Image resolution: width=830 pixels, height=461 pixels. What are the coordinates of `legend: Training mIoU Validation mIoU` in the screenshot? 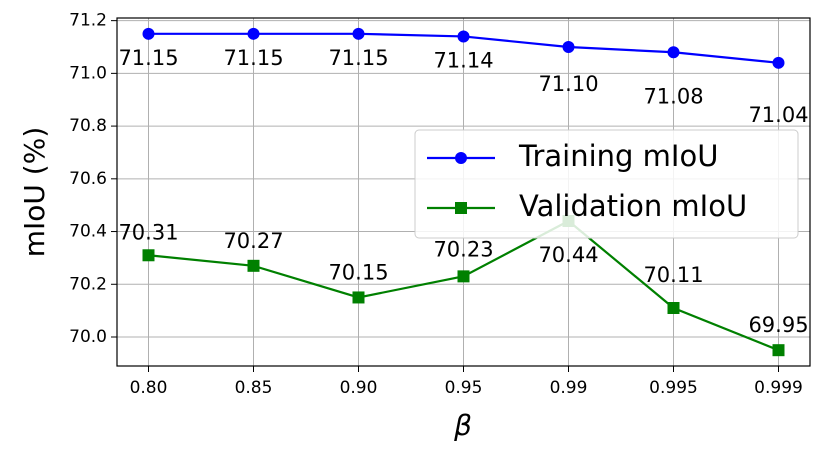 It's located at (606, 184).